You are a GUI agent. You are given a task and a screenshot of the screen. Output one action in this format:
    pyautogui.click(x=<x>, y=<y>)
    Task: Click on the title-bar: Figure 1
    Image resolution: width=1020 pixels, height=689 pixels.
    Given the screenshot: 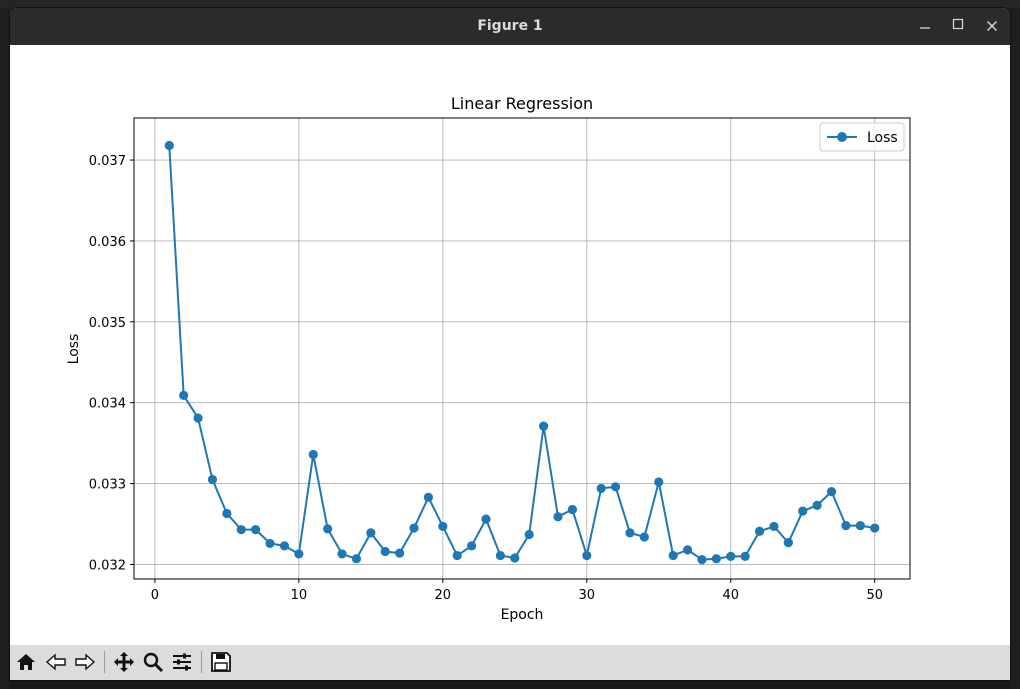 What is the action you would take?
    pyautogui.click(x=510, y=26)
    